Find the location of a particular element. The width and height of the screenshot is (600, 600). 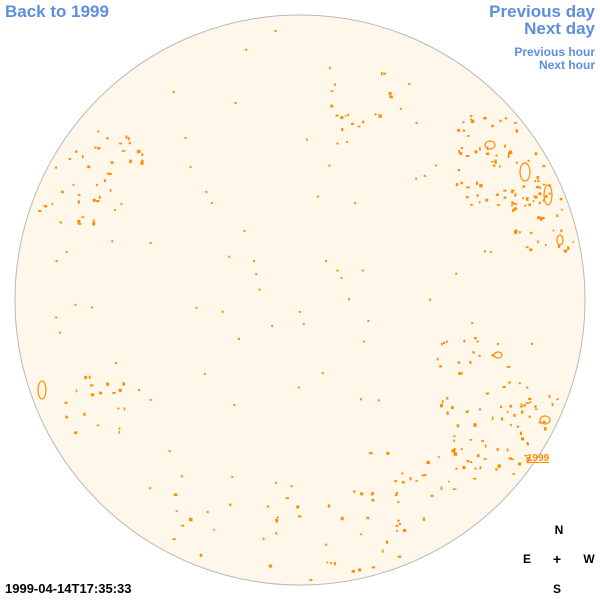

previous-day-link: Previous day is located at coordinates (542, 11).